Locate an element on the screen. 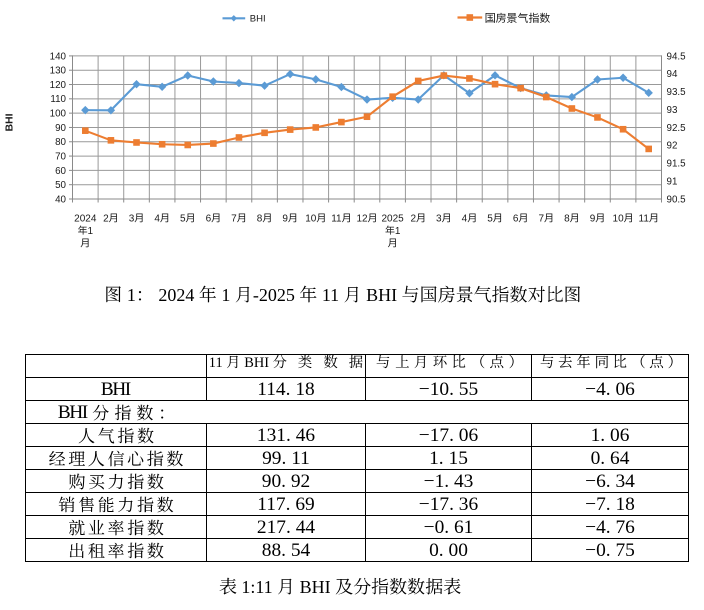  svg-text: 80 is located at coordinates (60, 142).